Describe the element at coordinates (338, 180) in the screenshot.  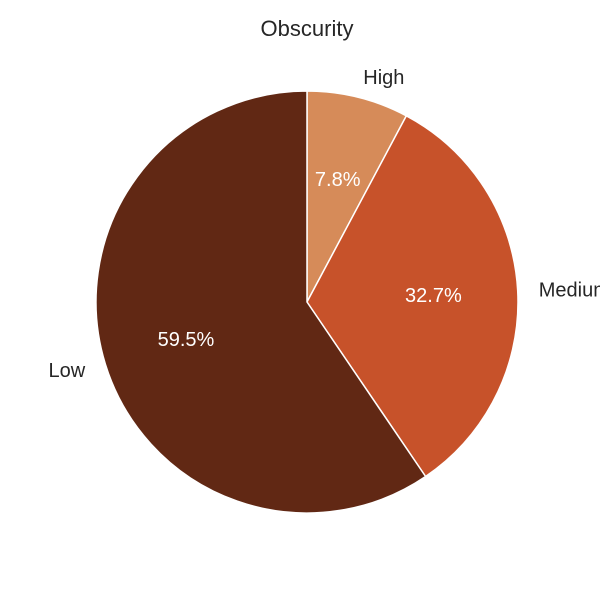
I see `pct-label-high: 7.8%` at that location.